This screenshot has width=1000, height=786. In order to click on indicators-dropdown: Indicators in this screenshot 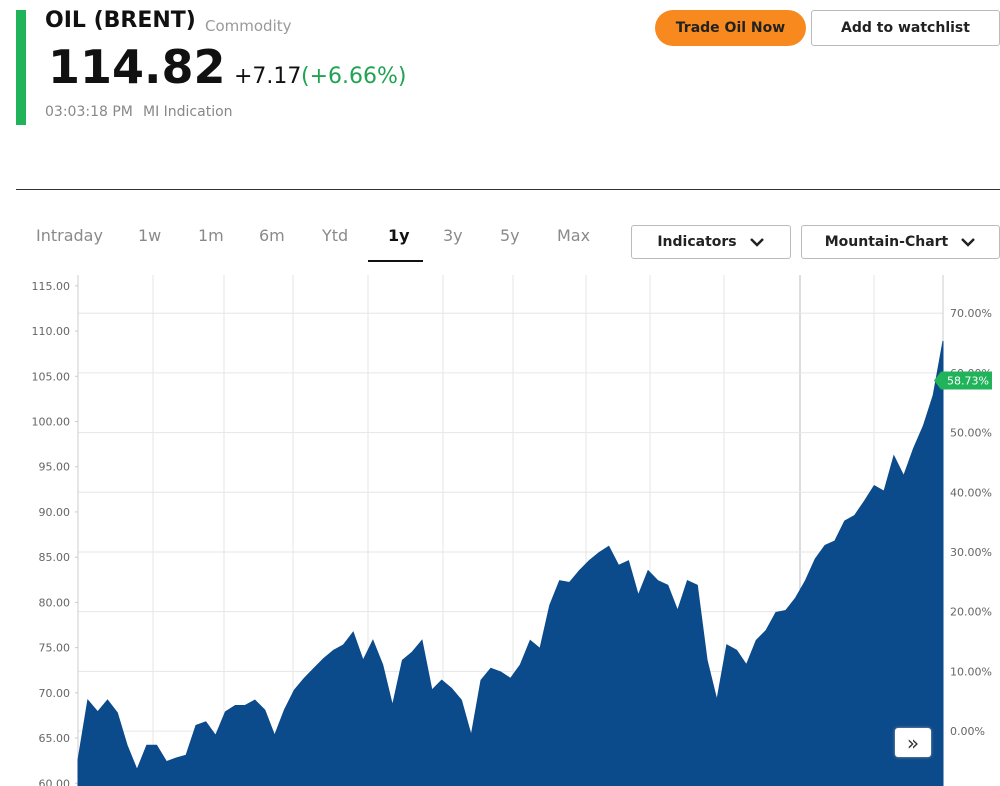, I will do `click(711, 242)`.